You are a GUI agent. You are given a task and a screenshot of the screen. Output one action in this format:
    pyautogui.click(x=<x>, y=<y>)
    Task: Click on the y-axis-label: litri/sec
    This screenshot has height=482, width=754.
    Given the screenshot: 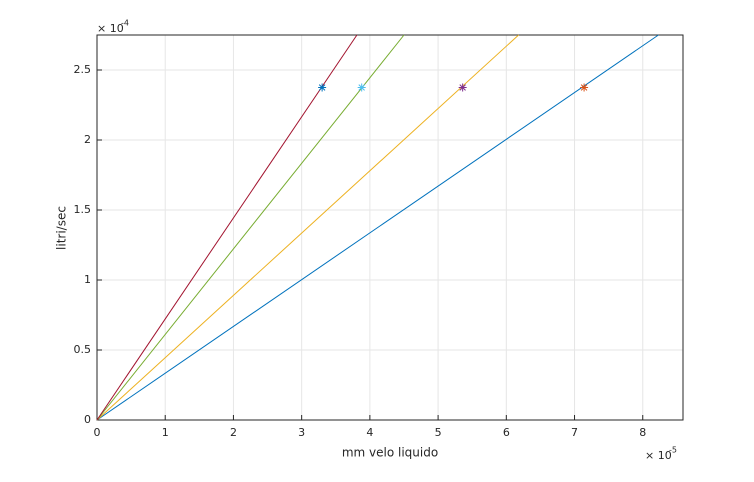 What is the action you would take?
    pyautogui.click(x=62, y=228)
    